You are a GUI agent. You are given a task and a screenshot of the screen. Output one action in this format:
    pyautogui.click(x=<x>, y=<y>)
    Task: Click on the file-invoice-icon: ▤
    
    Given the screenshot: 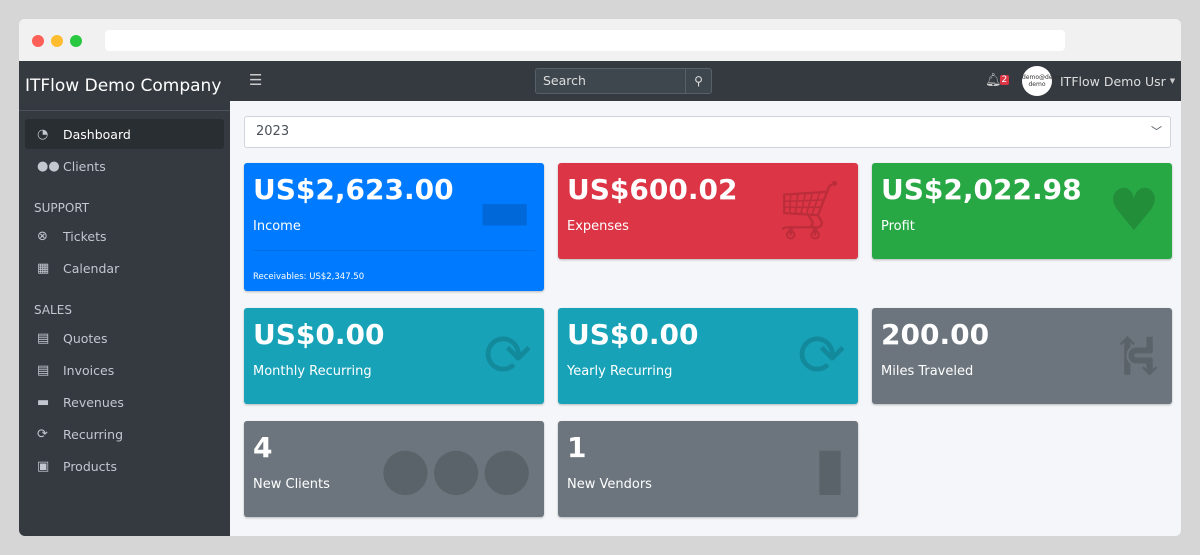 What is the action you would take?
    pyautogui.click(x=43, y=370)
    